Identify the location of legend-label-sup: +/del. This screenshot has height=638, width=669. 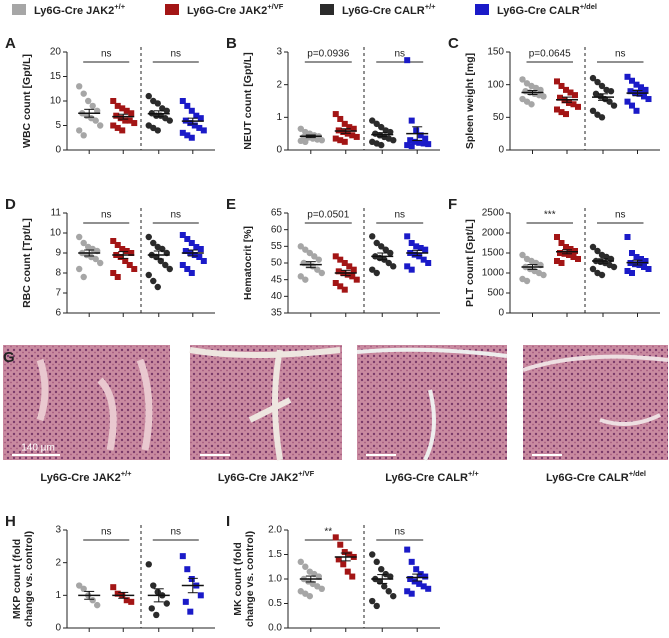
(588, 6).